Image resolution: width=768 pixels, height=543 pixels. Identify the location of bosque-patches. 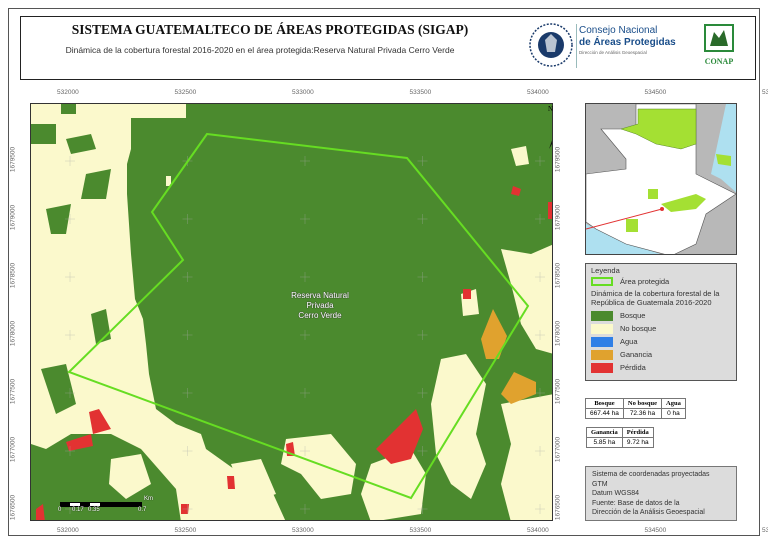
(71, 269).